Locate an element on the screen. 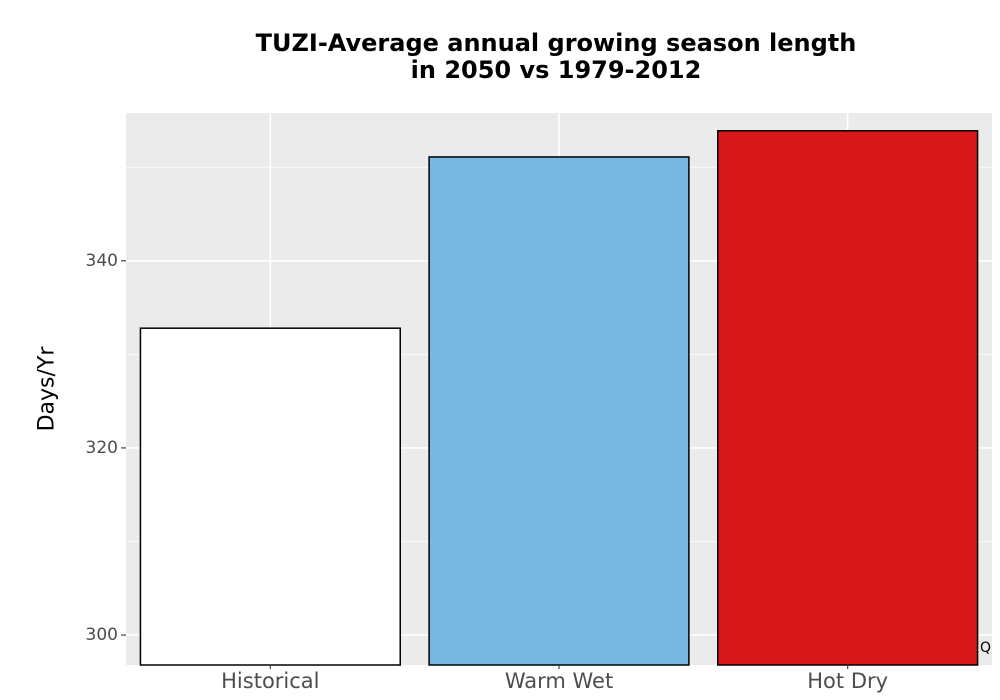 The width and height of the screenshot is (1000, 700). bar-historical is located at coordinates (270, 496).